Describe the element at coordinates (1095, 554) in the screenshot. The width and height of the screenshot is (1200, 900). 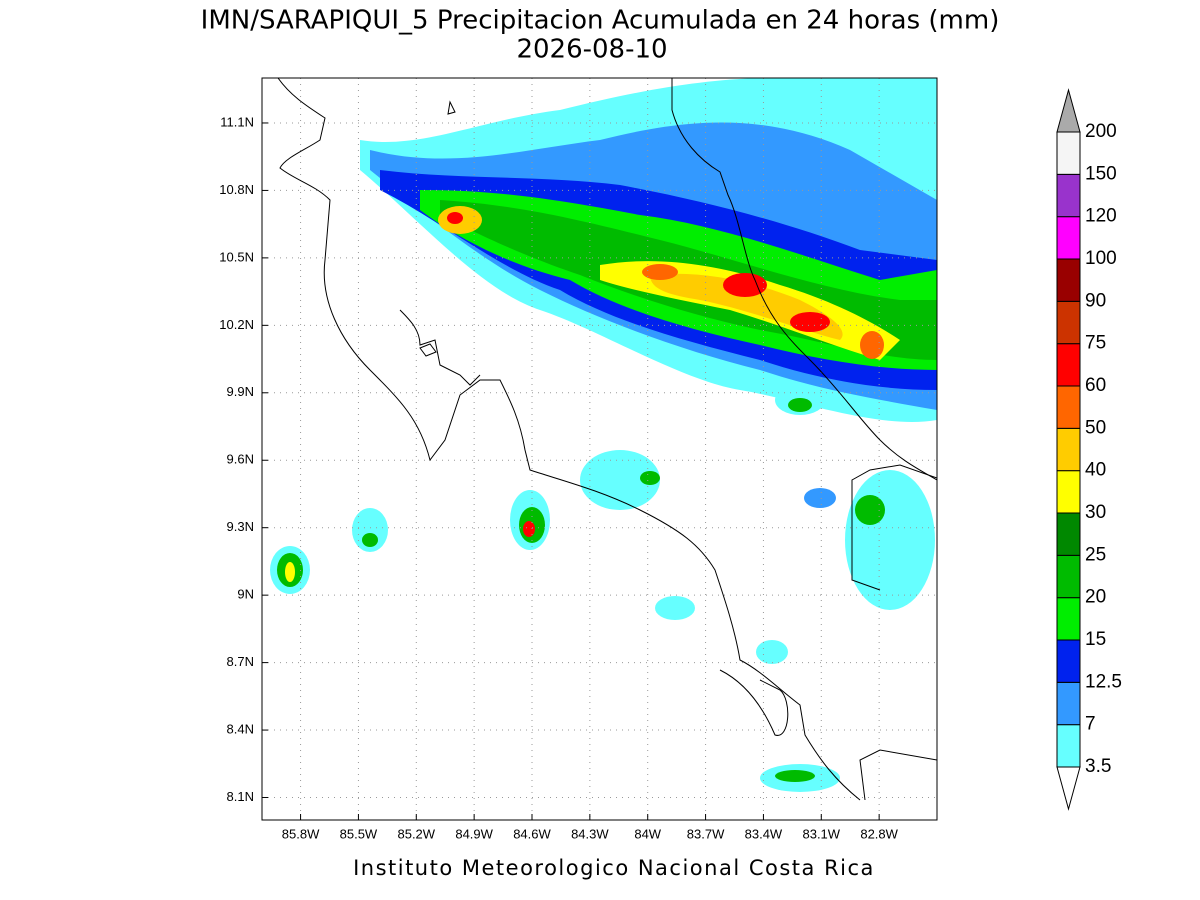
I see `colorbar-label: 25` at that location.